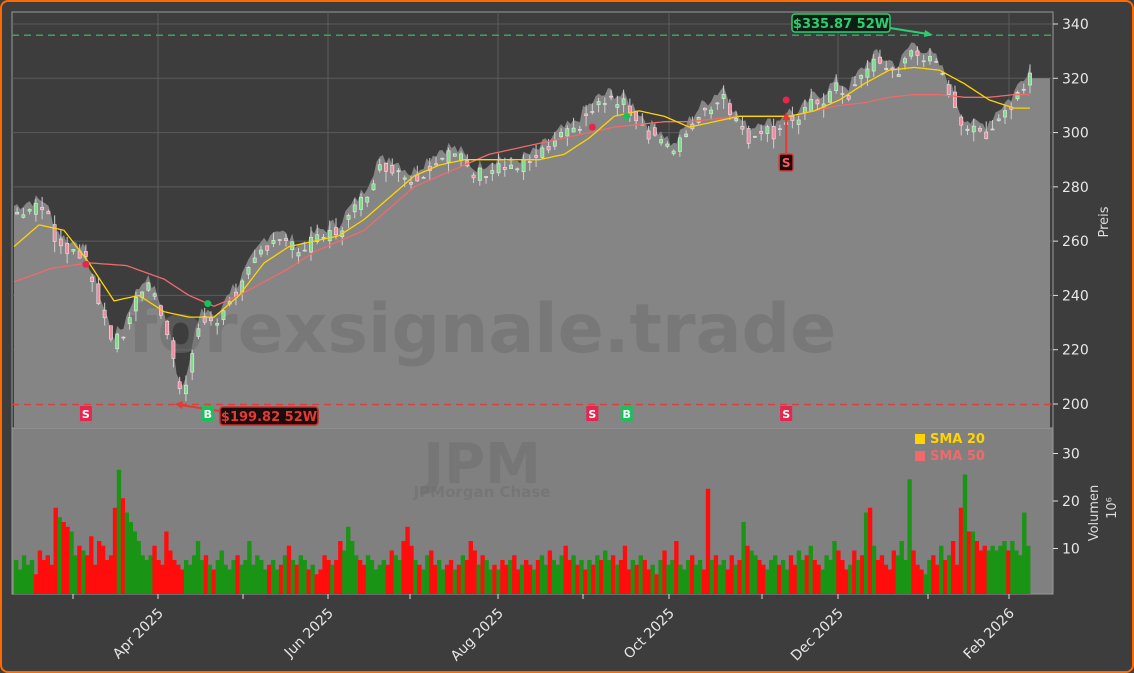 The height and width of the screenshot is (673, 1134). I want to click on price-tick-label: 280, so click(1075, 188).